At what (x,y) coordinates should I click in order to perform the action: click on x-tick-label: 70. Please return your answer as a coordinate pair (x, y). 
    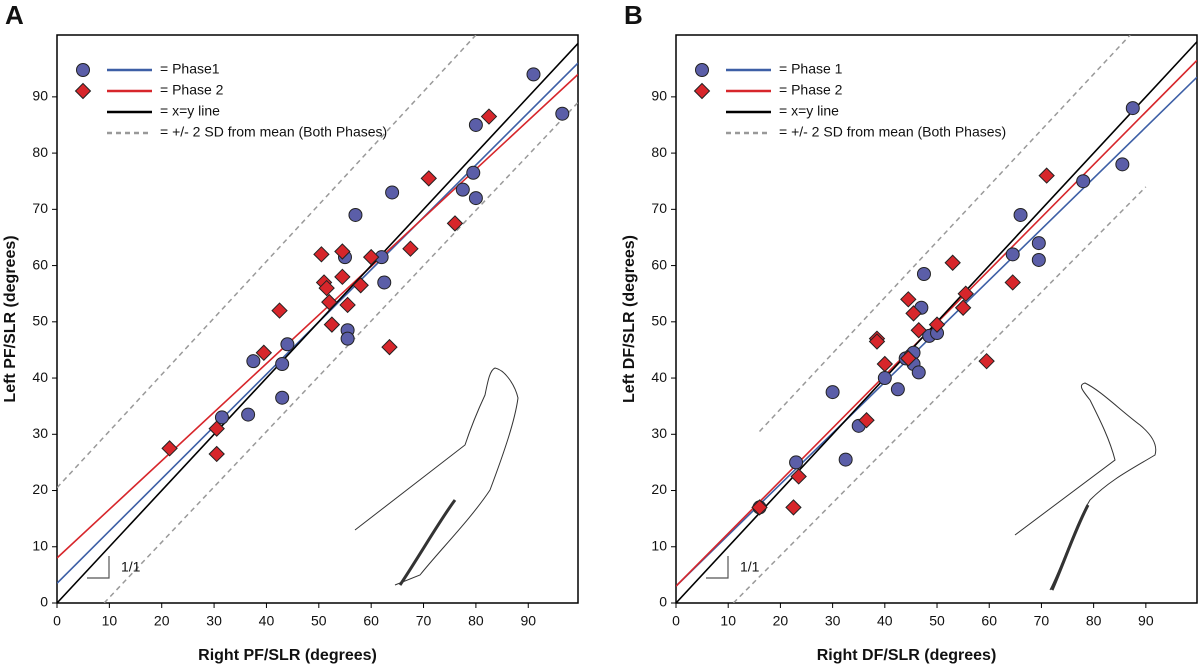
    Looking at the image, I should click on (424, 621).